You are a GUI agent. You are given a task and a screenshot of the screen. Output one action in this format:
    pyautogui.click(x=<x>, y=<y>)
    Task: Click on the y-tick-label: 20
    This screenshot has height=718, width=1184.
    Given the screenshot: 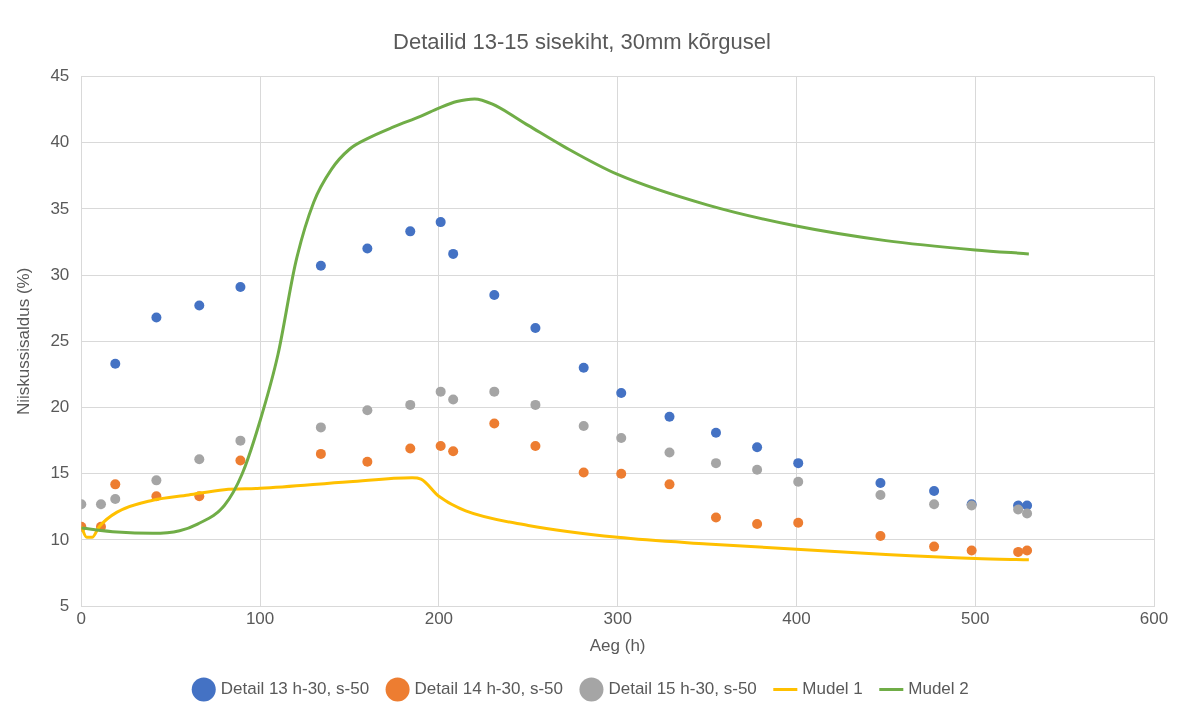 What is the action you would take?
    pyautogui.click(x=60, y=407)
    